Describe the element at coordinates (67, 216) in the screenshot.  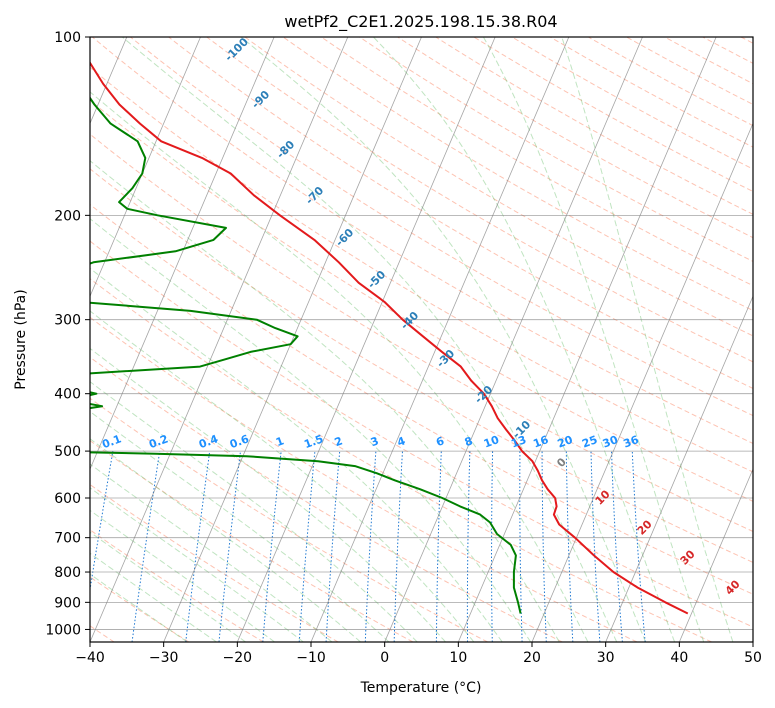
I see `y-tick-label: 200` at that location.